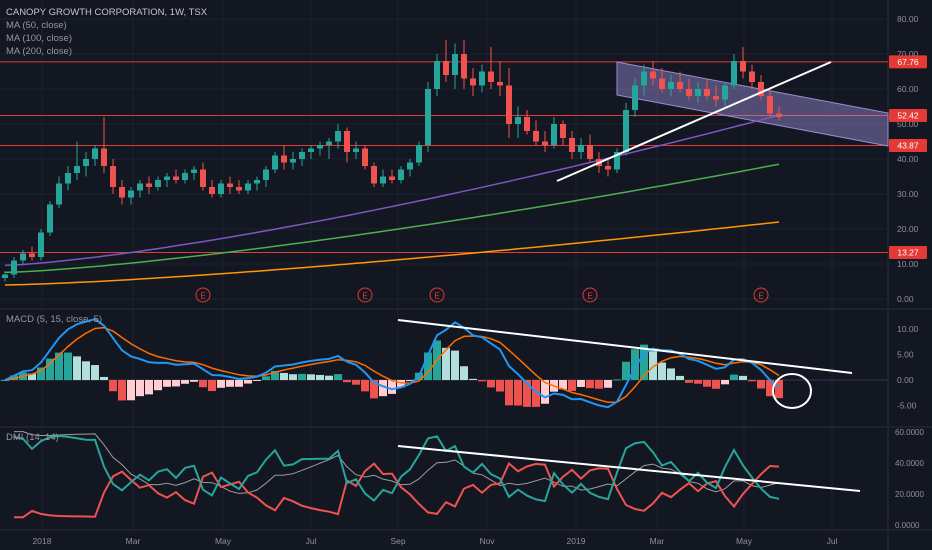 The height and width of the screenshot is (550, 932). What do you see at coordinates (908, 124) in the screenshot?
I see `price-tick: 50.00` at bounding box center [908, 124].